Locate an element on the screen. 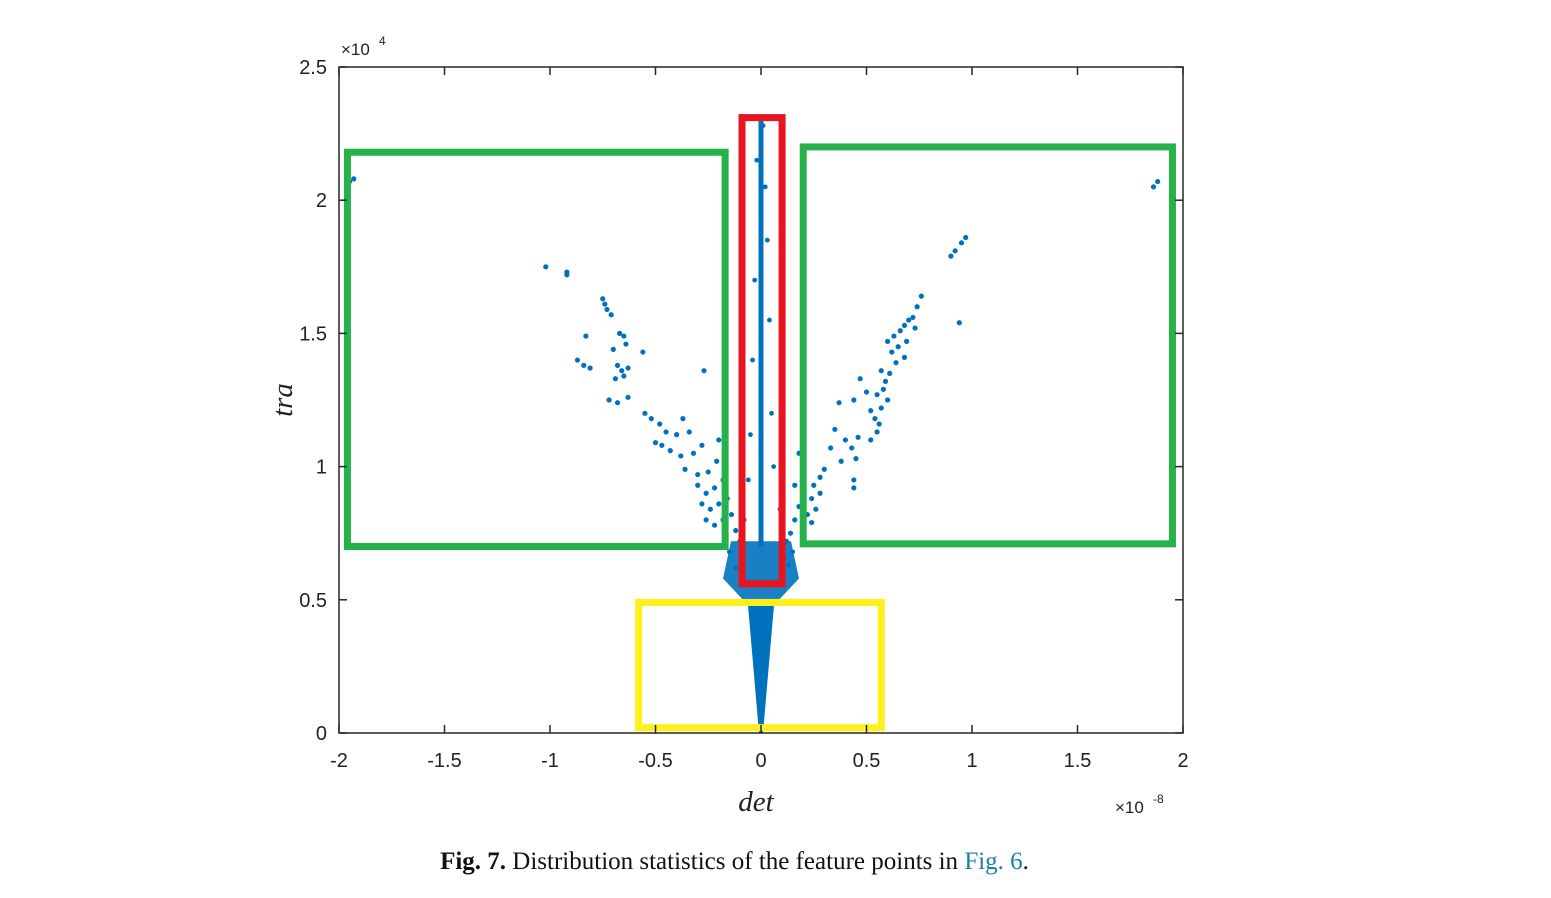  y-tick-label: 1.5 is located at coordinates (313, 334).